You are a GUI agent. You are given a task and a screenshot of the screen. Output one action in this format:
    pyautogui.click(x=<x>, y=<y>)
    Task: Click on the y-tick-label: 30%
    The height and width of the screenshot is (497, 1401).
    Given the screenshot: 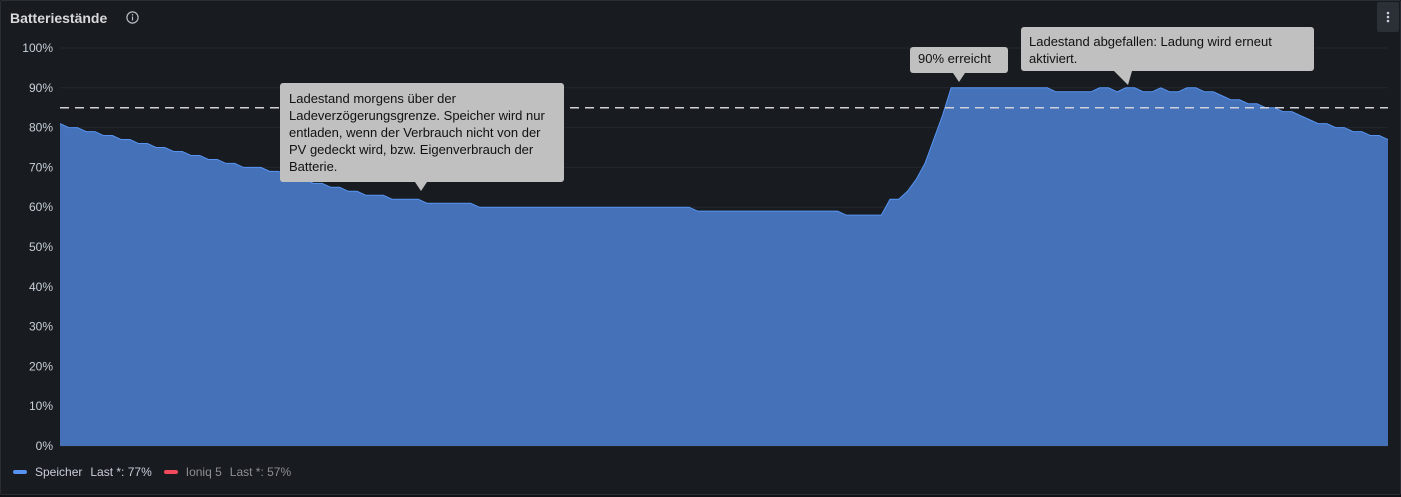 What is the action you would take?
    pyautogui.click(x=41, y=327)
    